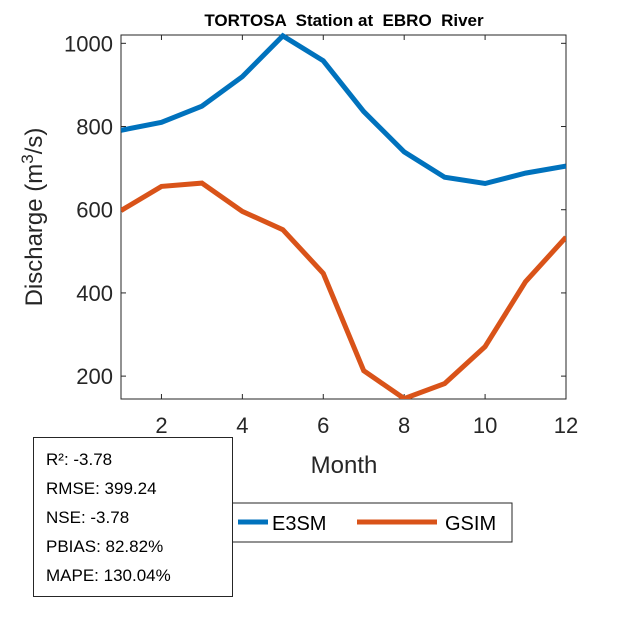 The width and height of the screenshot is (625, 625). What do you see at coordinates (108, 575) in the screenshot?
I see `metric-mape: MAPE: 130.04%` at bounding box center [108, 575].